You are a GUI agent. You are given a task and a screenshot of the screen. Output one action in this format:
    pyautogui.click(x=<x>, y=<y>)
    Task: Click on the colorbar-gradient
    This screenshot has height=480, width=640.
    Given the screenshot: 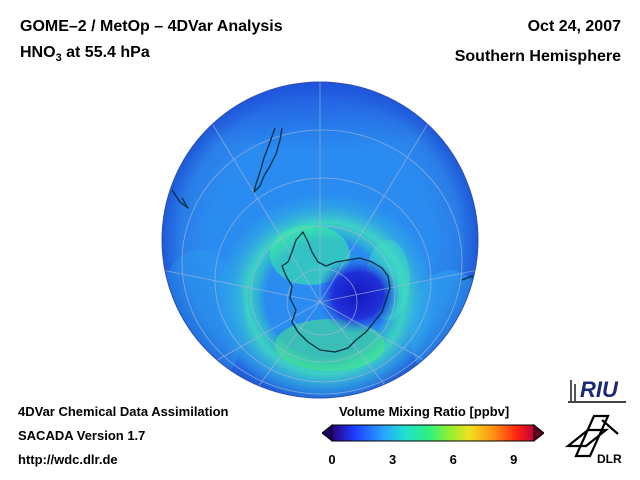 What is the action you would take?
    pyautogui.click(x=433, y=433)
    